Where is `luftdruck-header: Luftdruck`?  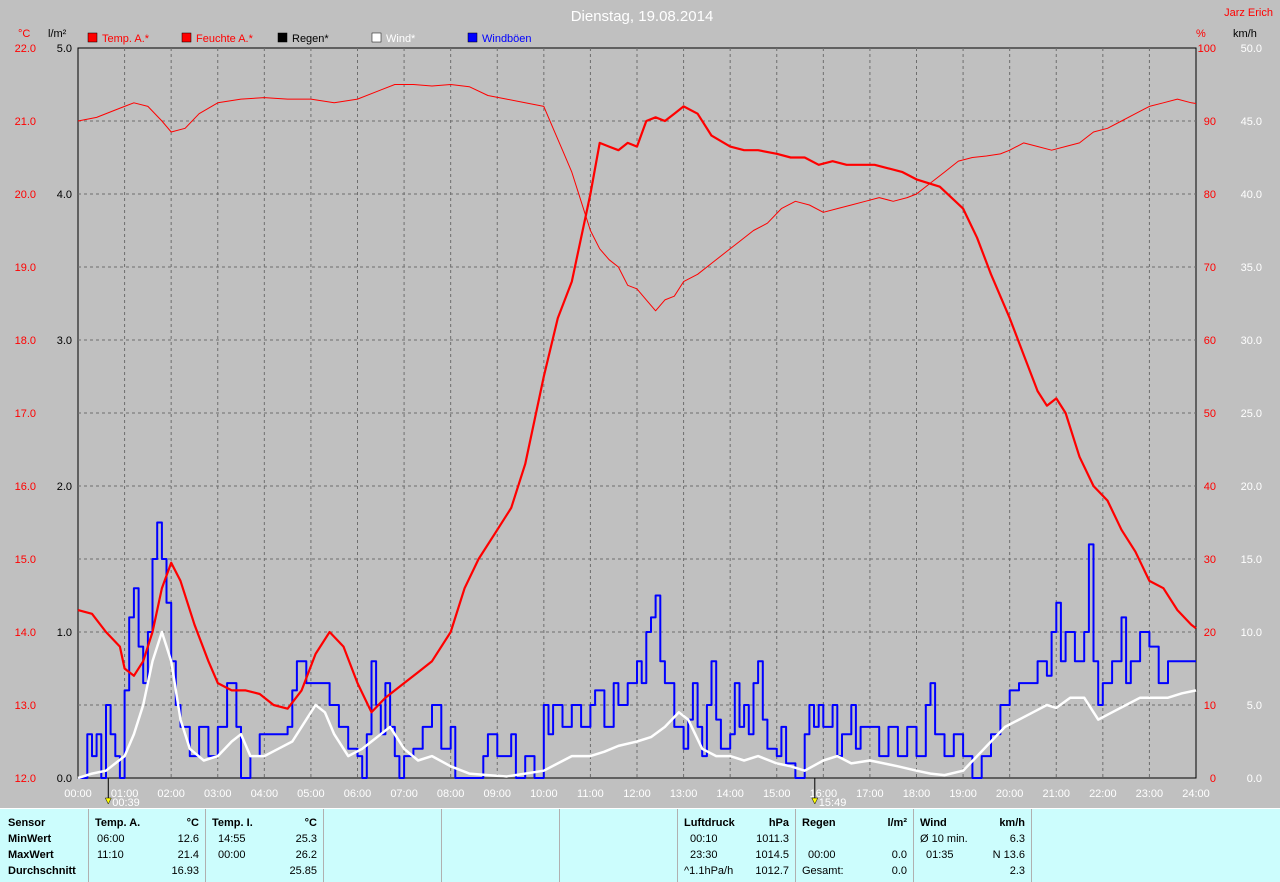 luftdruck-header: Luftdruck is located at coordinates (709, 823).